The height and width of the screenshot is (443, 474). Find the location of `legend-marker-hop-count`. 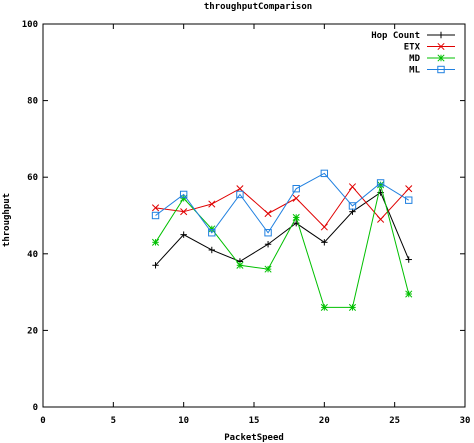

legend-marker-hop-count is located at coordinates (441, 35).